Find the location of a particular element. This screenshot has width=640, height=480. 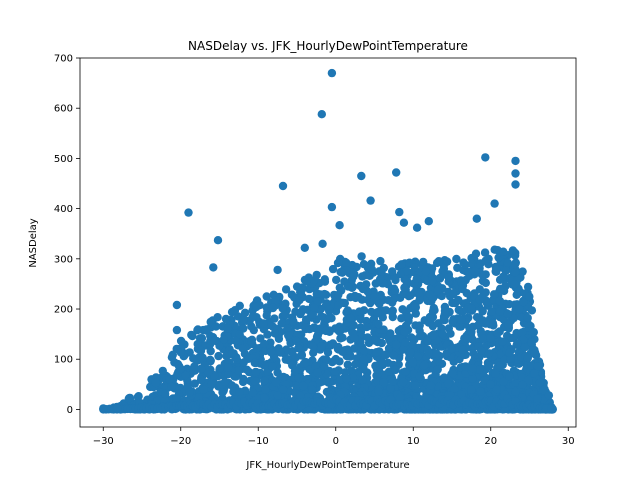

y-axis-ticks: 0 100 200 300 400 500 600 700 is located at coordinates (67, 235).